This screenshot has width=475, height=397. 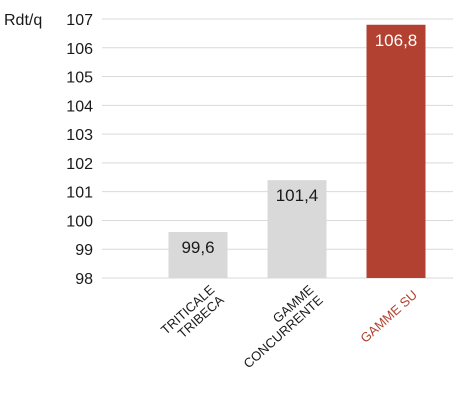 I want to click on data-label: 99,6, so click(x=197, y=247).